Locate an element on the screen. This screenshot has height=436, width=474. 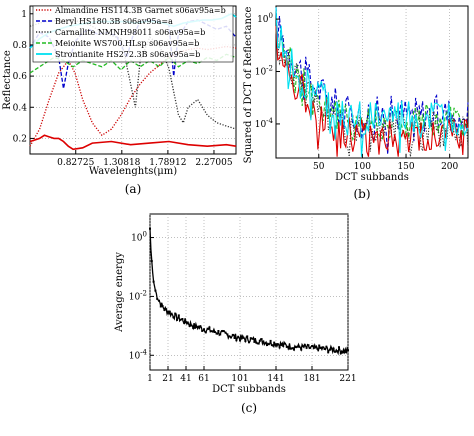
x-tick-label: 221 is located at coordinates (347, 379).